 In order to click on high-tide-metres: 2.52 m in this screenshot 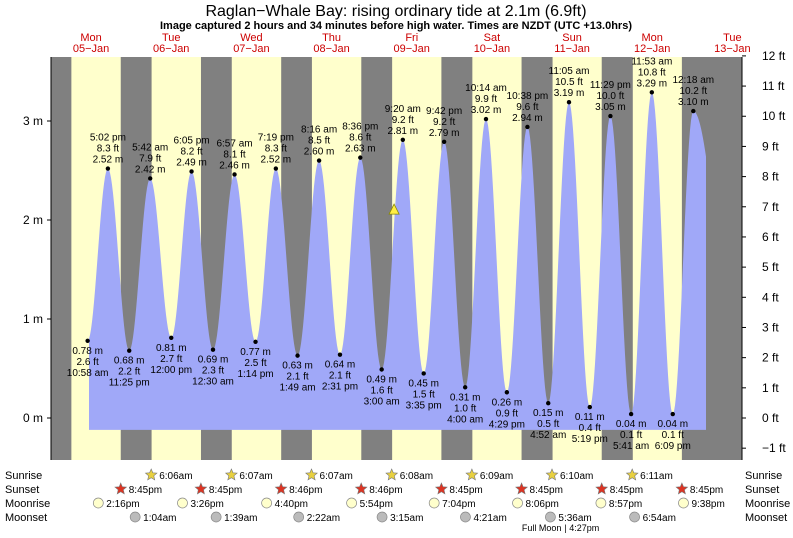, I will do `click(108, 160)`.